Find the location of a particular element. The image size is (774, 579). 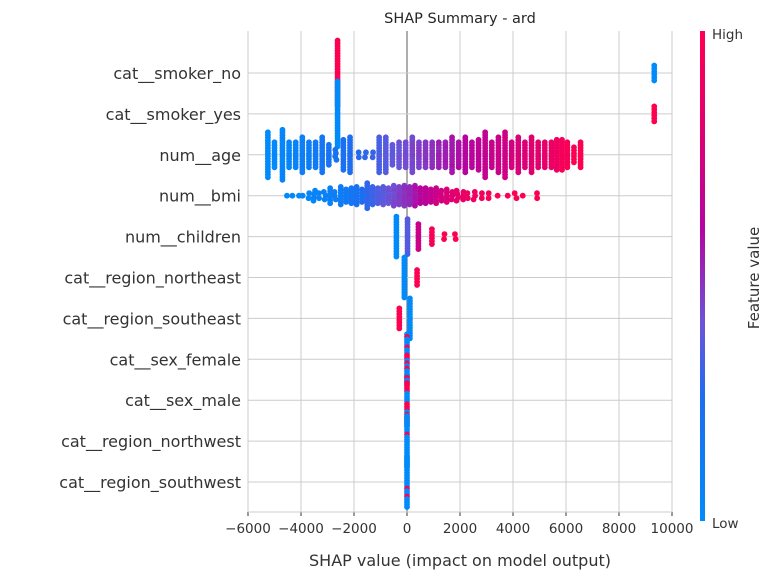

x-axis: −6000 −4000 −2000 0 2000 4000 6000 8000 10000 is located at coordinates (459, 524).